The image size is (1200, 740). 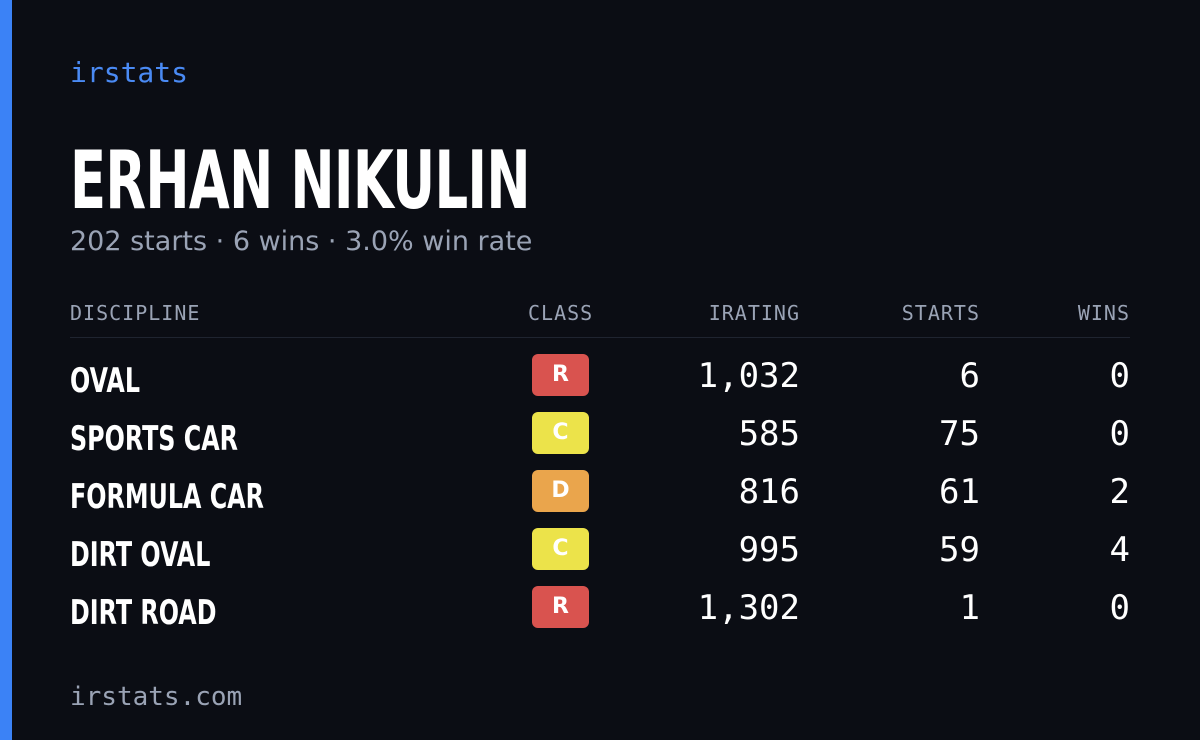 I want to click on wins: 4, so click(x=1119, y=550).